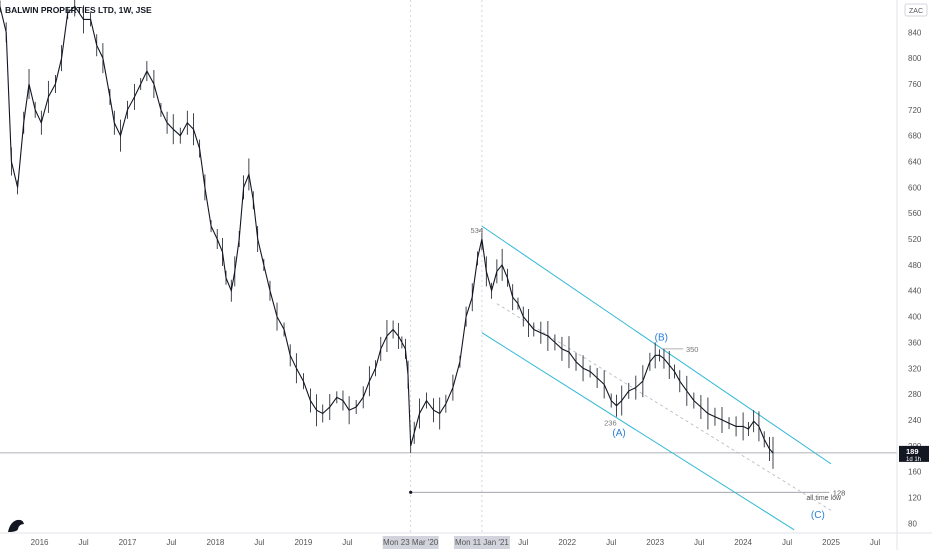 The width and height of the screenshot is (932, 550). Describe the element at coordinates (915, 32) in the screenshot. I see `price-tick-label: 840` at that location.